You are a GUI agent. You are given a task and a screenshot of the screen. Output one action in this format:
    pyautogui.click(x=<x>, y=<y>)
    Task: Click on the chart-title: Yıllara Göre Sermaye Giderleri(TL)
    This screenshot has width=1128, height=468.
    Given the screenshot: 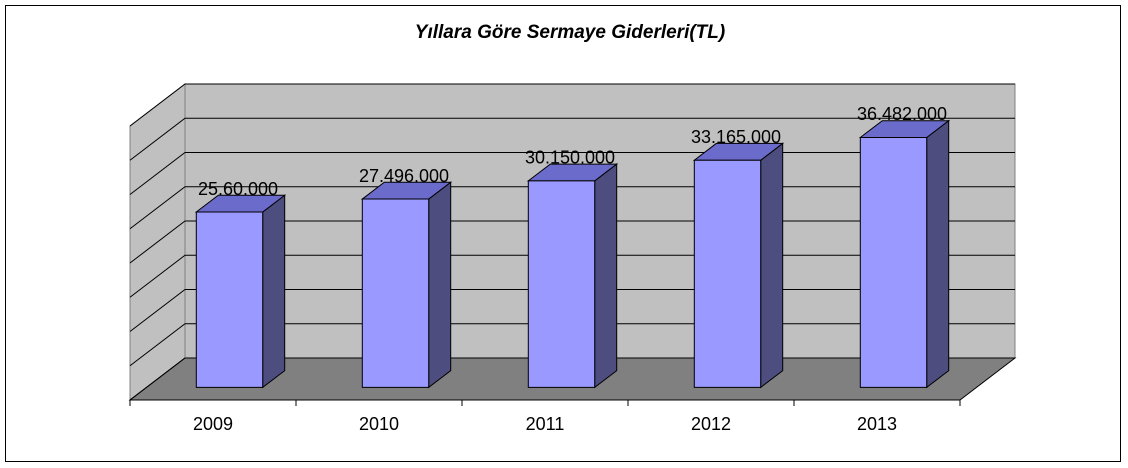 What is the action you would take?
    pyautogui.click(x=570, y=32)
    